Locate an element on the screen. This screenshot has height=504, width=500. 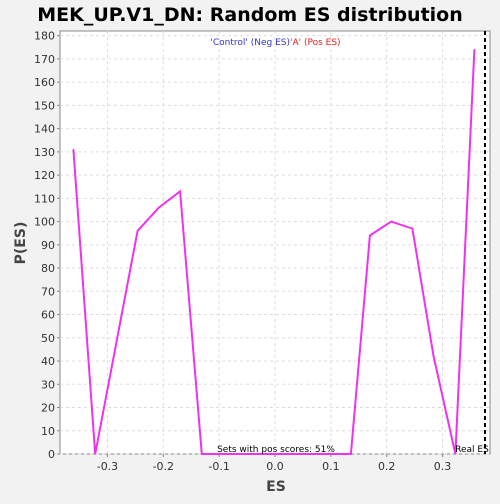
y-tick-label: 100 is located at coordinates (44, 222).